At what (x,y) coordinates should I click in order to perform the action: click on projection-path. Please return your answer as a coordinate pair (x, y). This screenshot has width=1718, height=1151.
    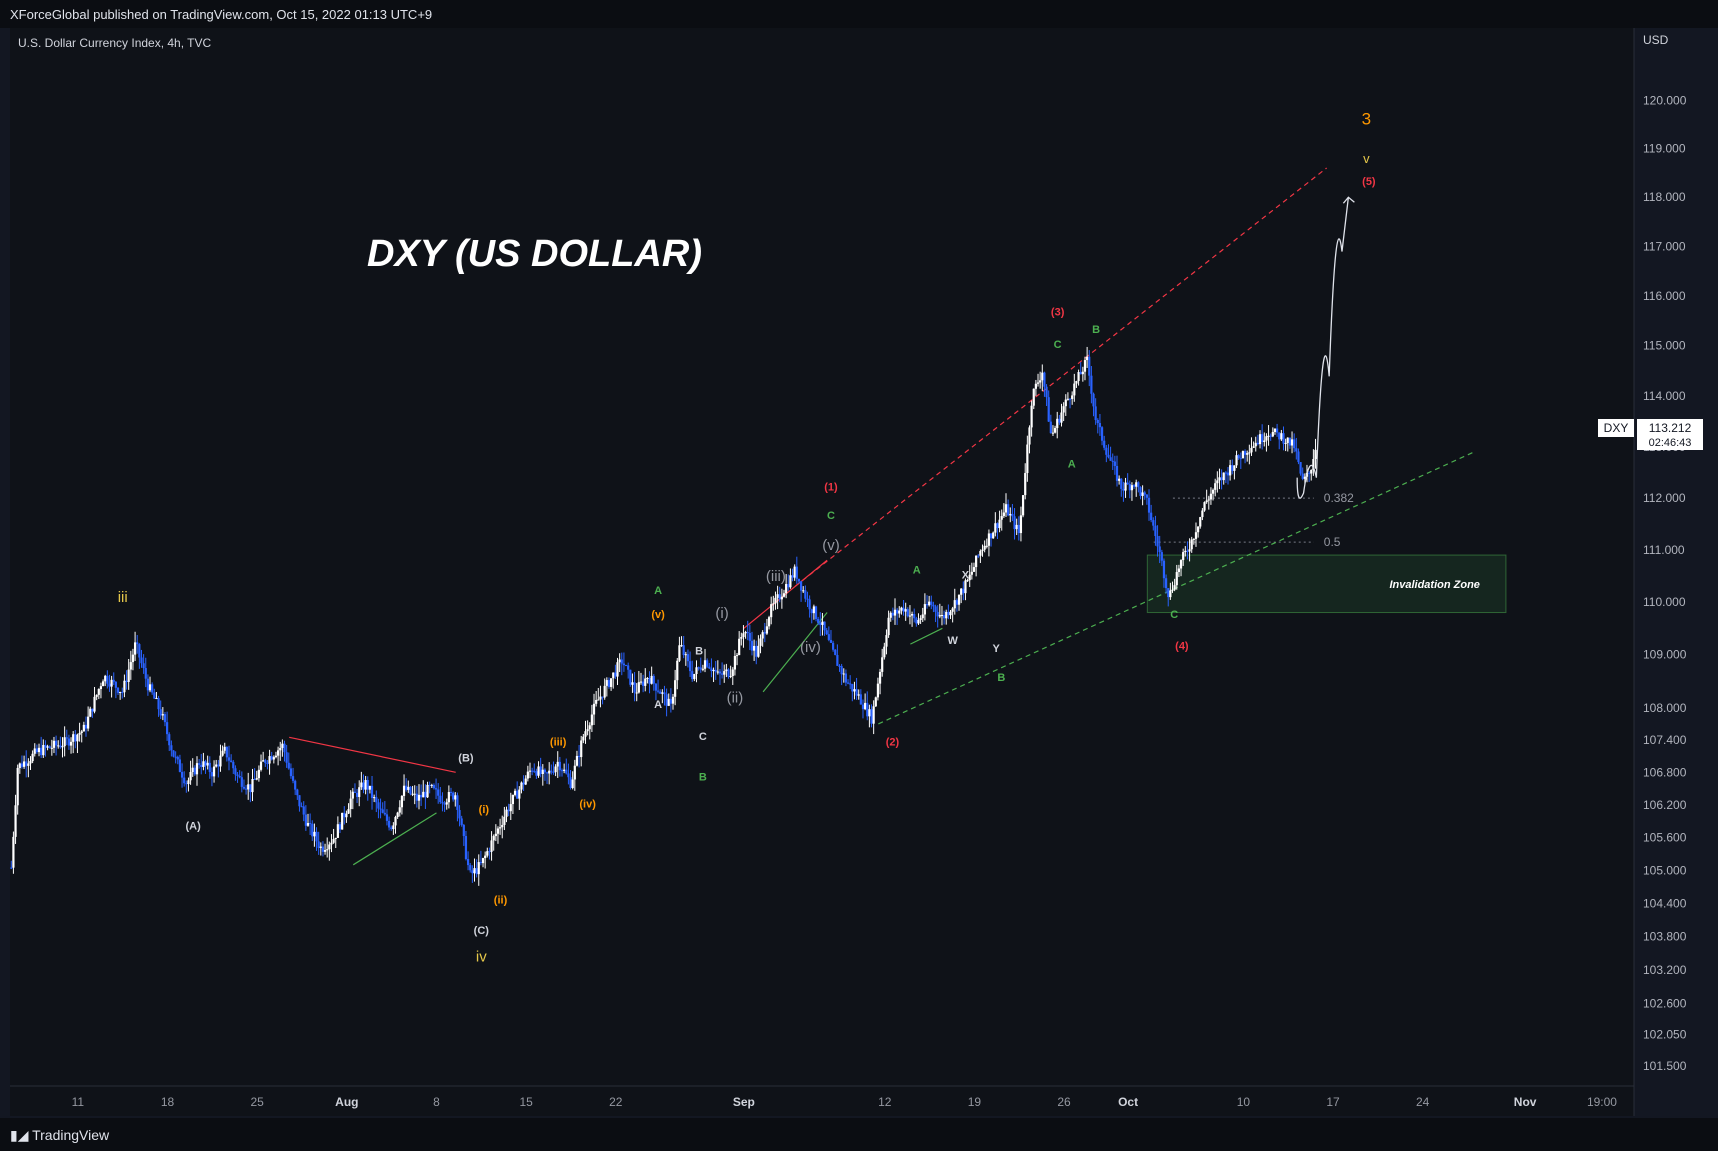
    Looking at the image, I should click on (1325, 347).